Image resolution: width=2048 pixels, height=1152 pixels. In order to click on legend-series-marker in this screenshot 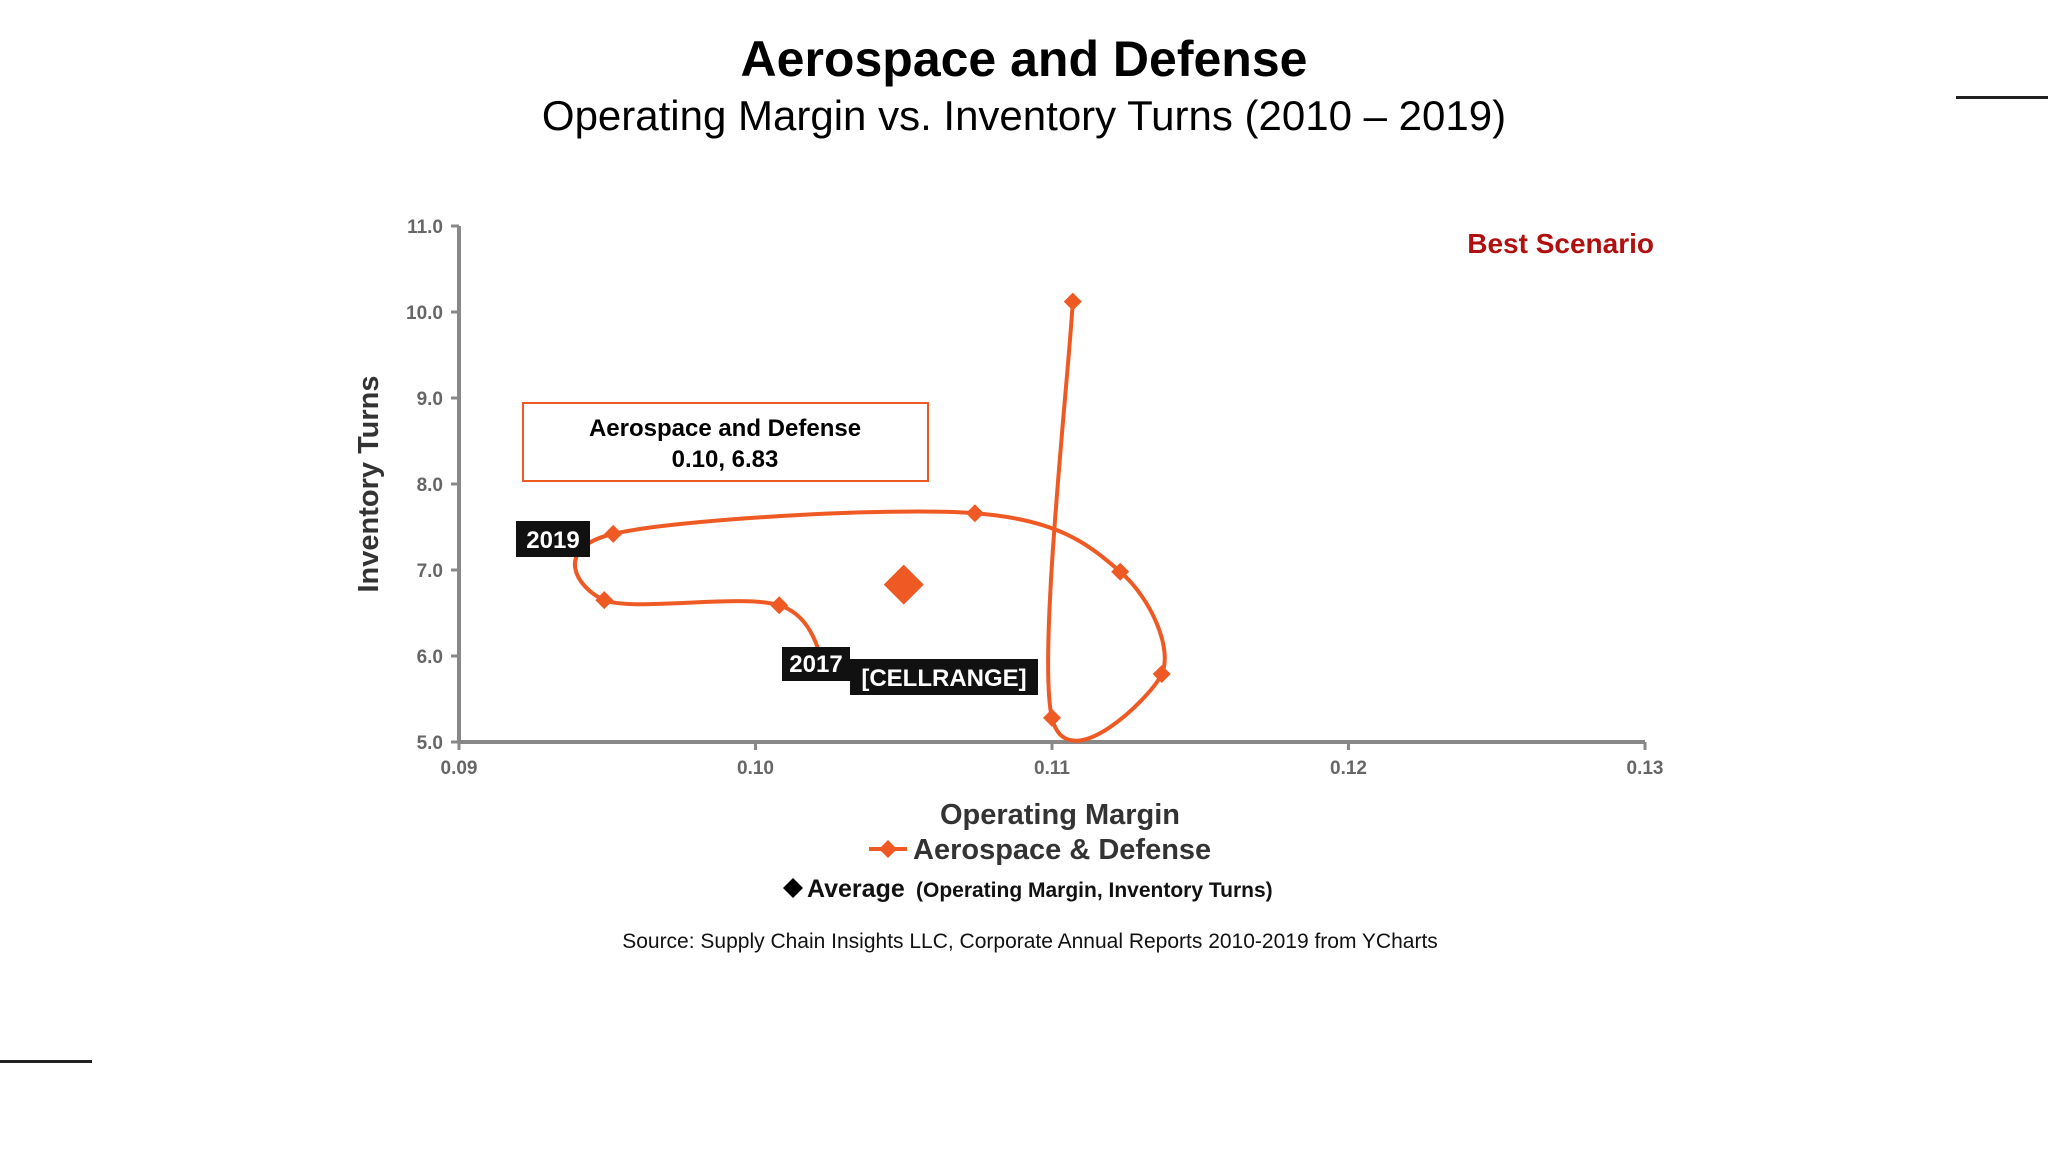, I will do `click(888, 849)`.